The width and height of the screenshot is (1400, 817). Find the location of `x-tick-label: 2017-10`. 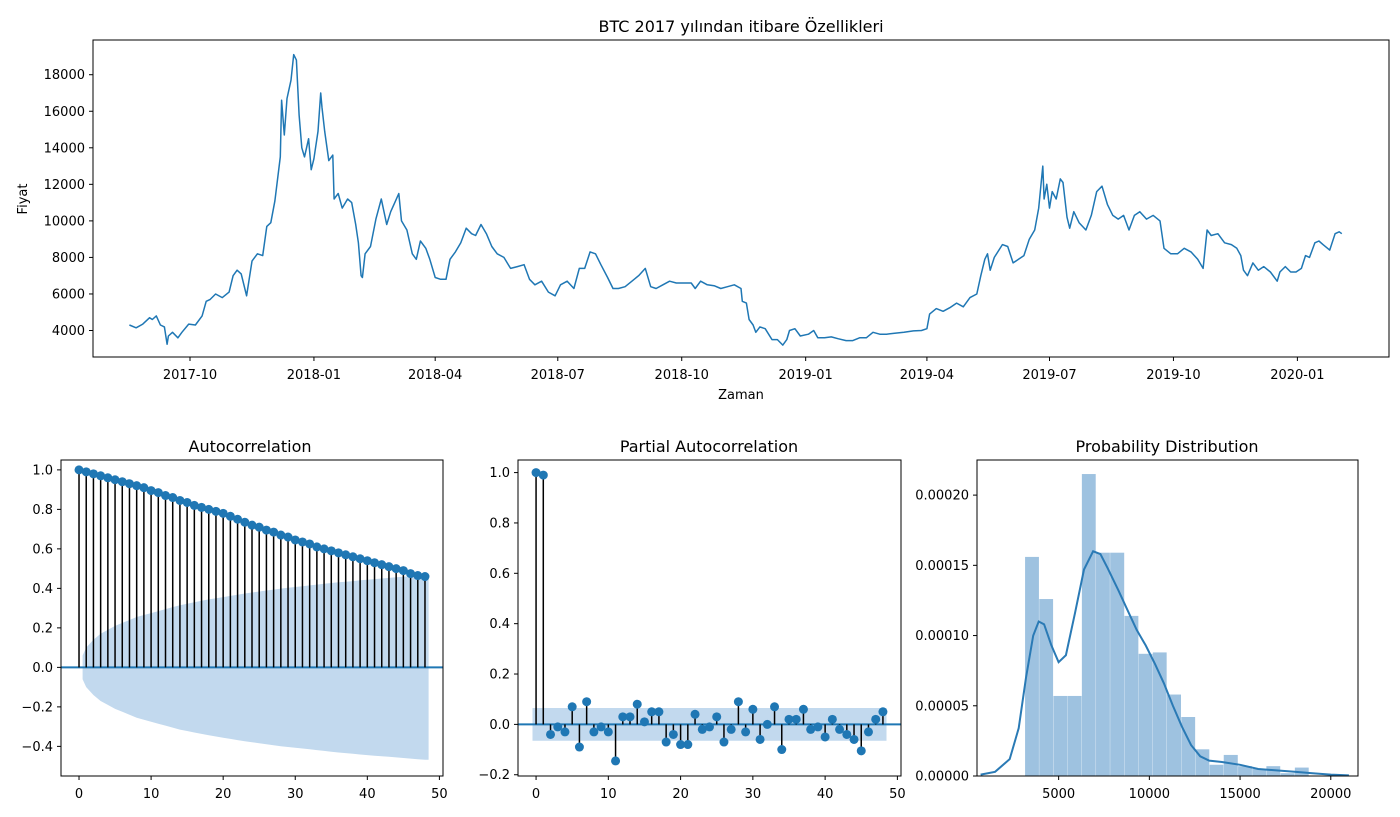

x-tick-label: 2017-10 is located at coordinates (190, 375).